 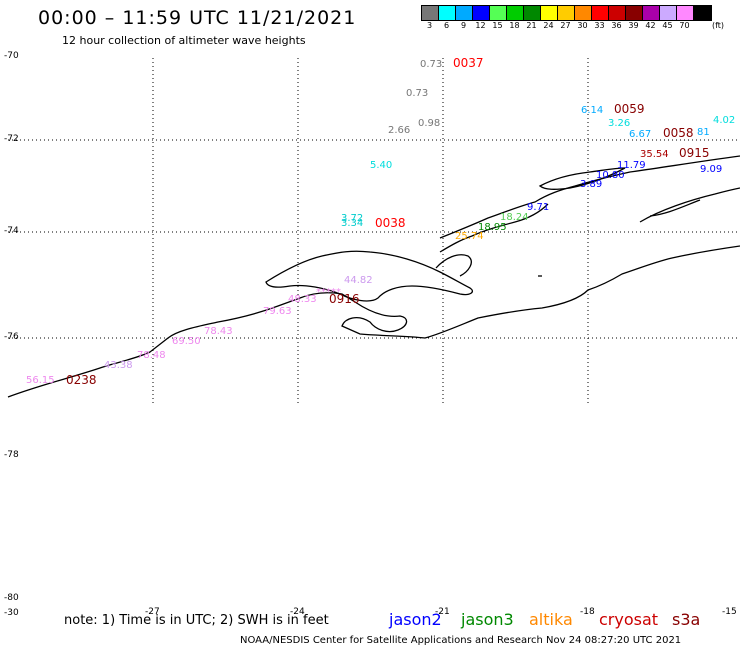 I want to click on wave-height-color-scale, so click(x=566, y=13).